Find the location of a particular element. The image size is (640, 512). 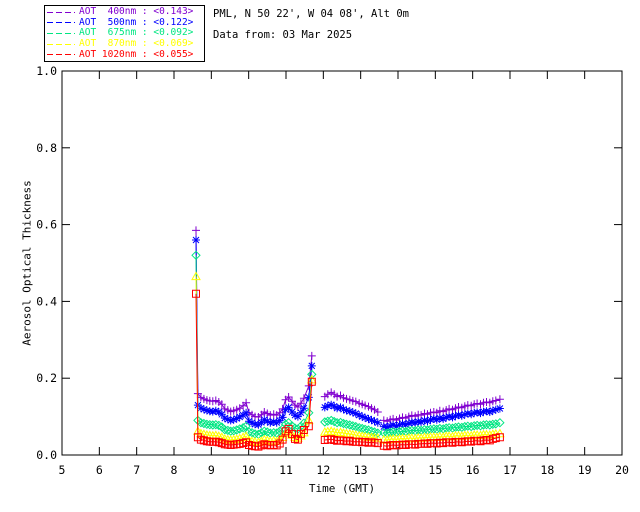

legend-item-4: AOT 1020nm : <0.055> is located at coordinates (124, 54).